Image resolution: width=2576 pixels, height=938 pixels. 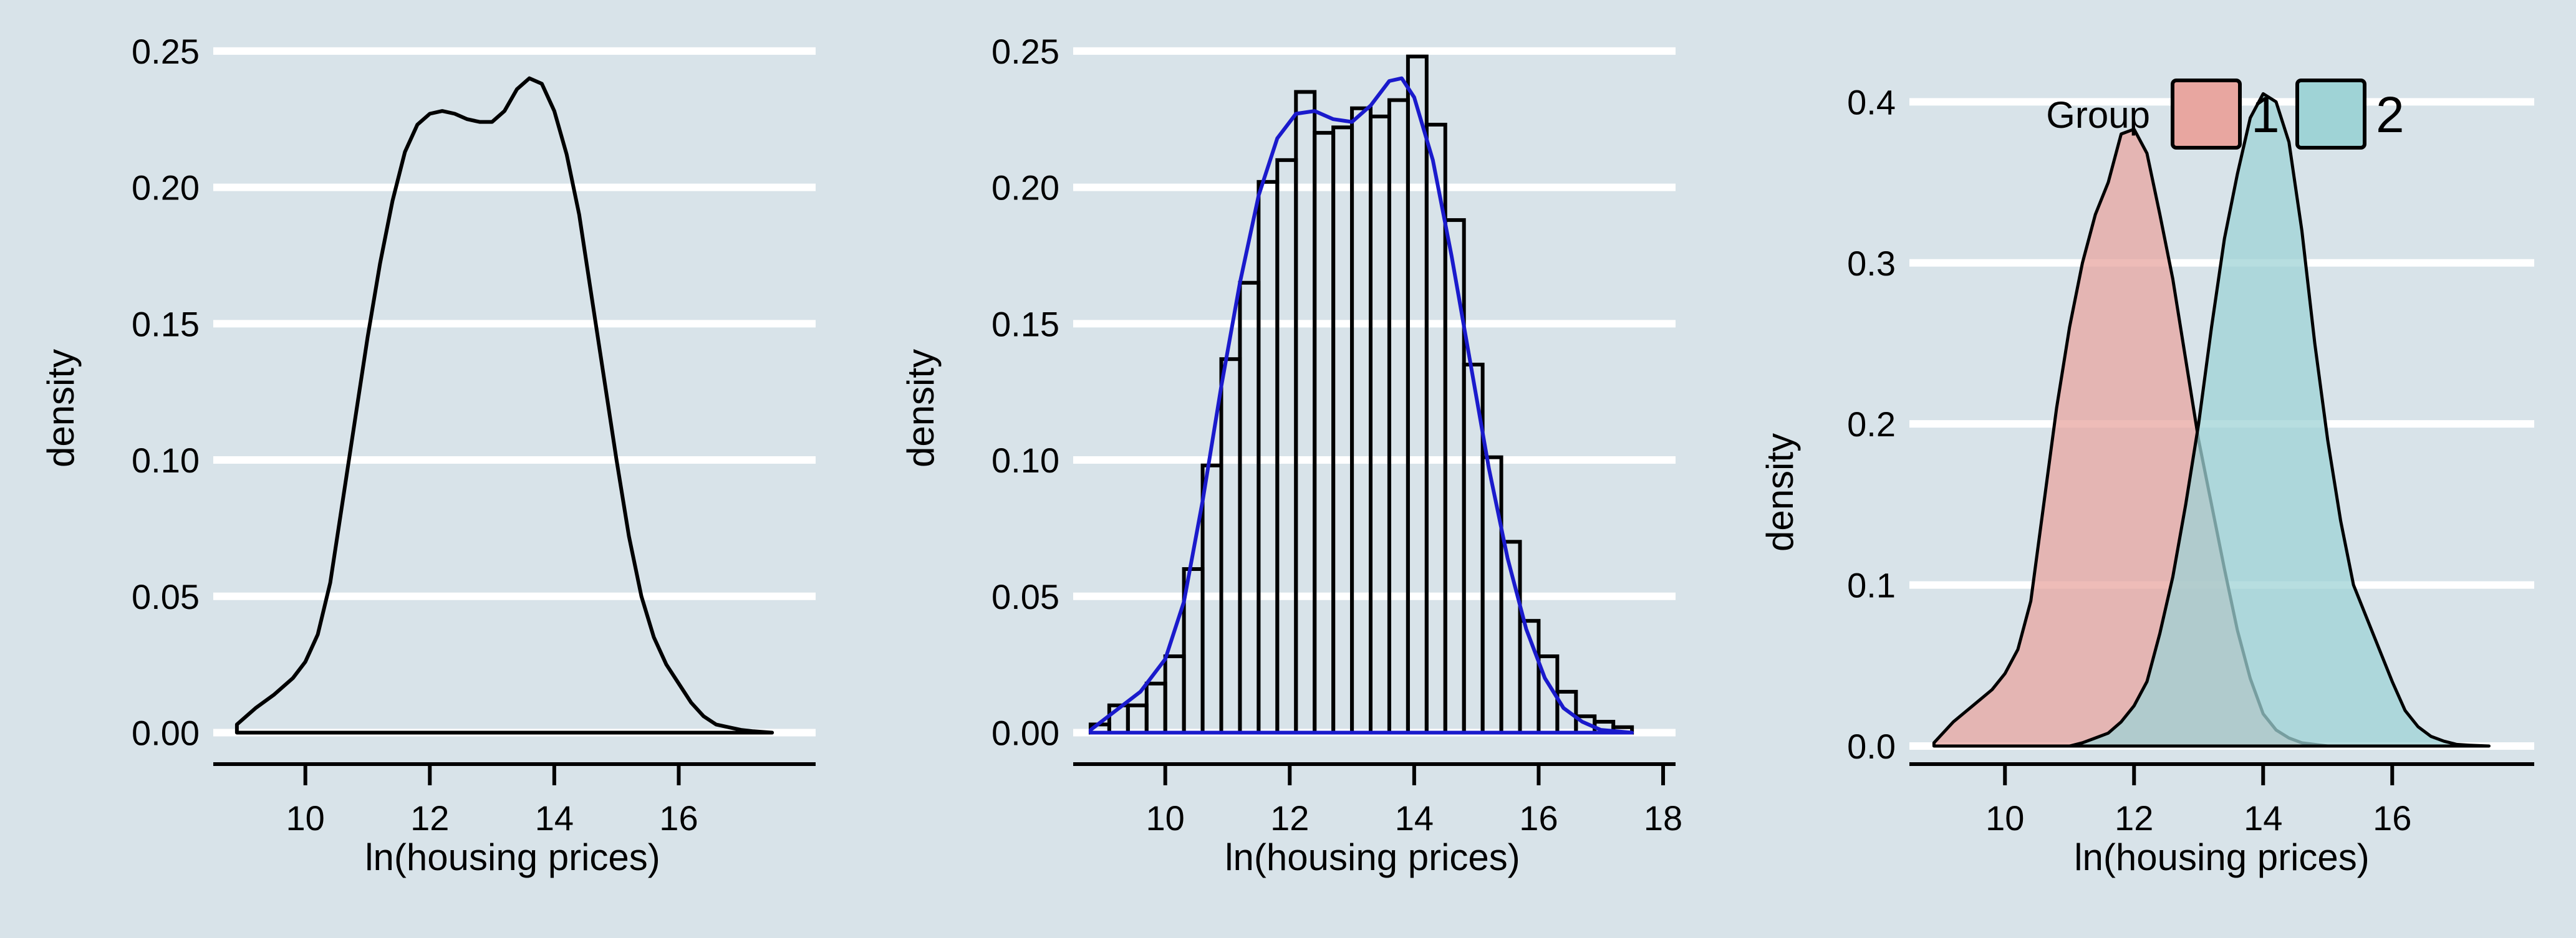 I want to click on y-tick-label: 0.4, so click(x=1871, y=102).